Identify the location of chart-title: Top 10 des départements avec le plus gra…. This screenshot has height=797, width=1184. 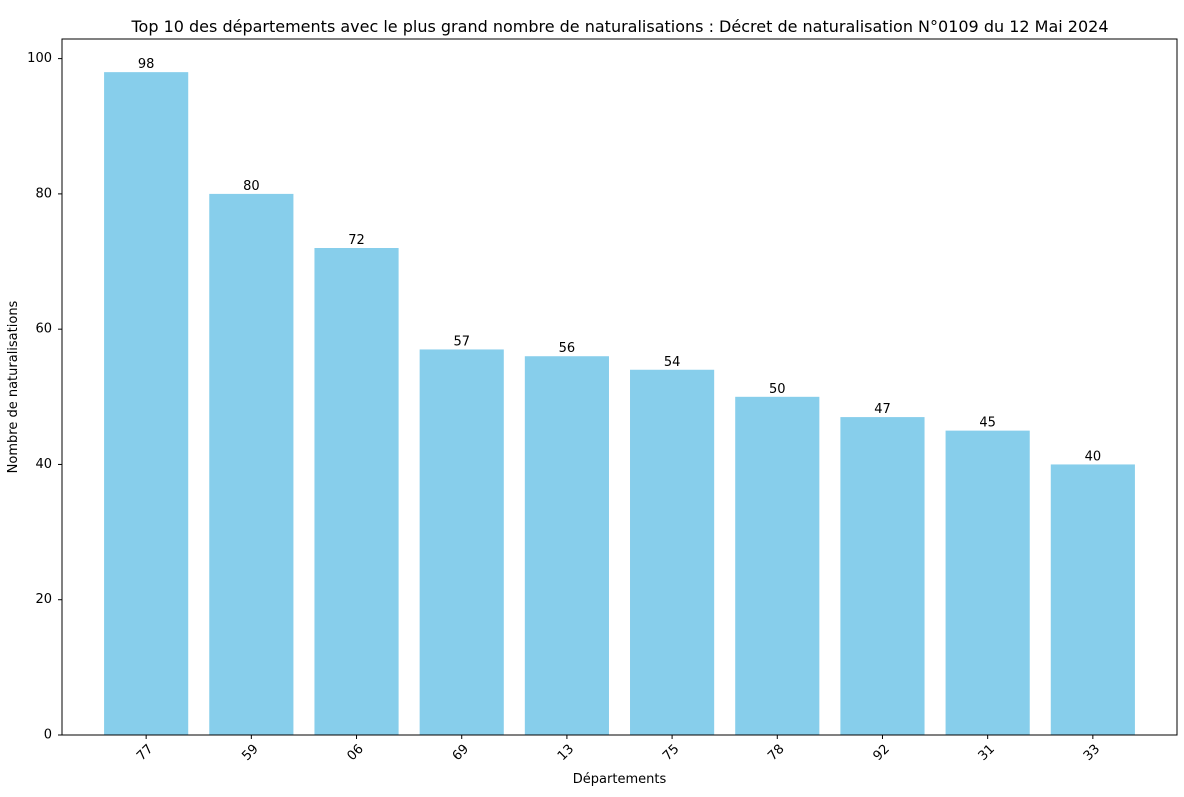
(619, 26).